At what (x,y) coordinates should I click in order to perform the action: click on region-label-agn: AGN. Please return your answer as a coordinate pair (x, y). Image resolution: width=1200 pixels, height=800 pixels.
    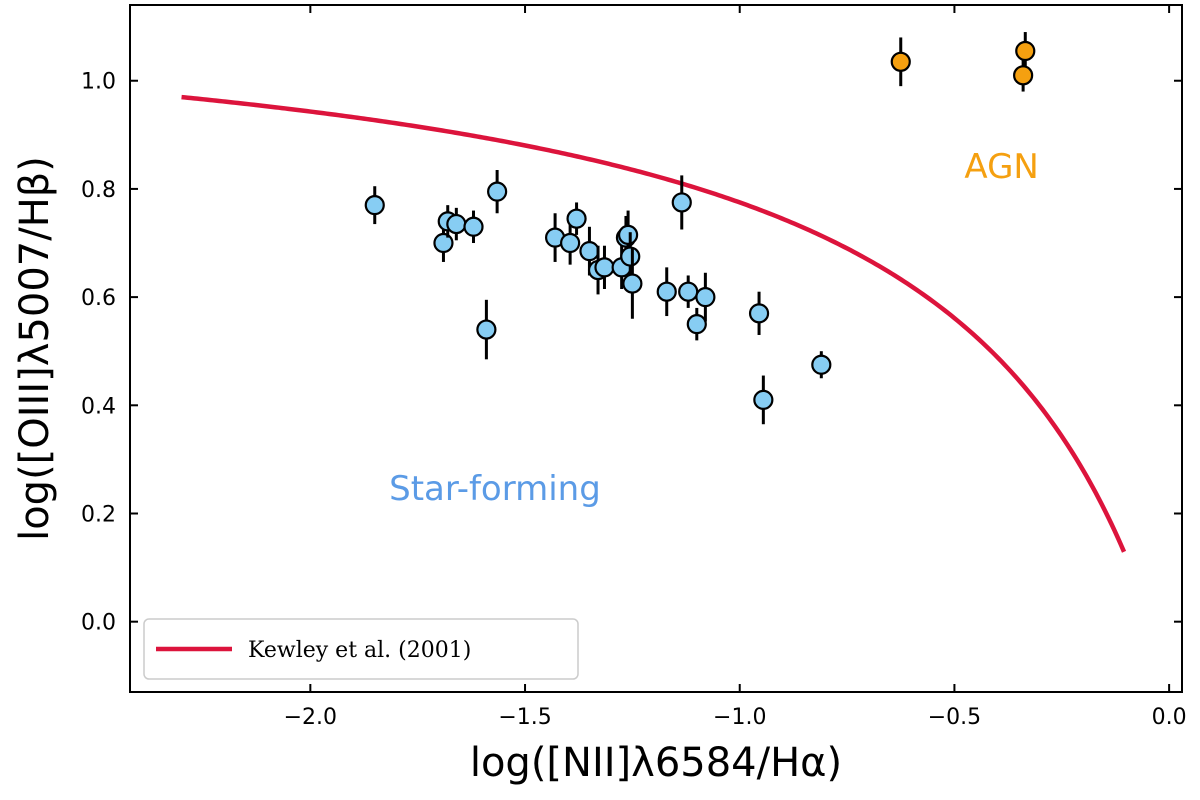
    Looking at the image, I should click on (1001, 167).